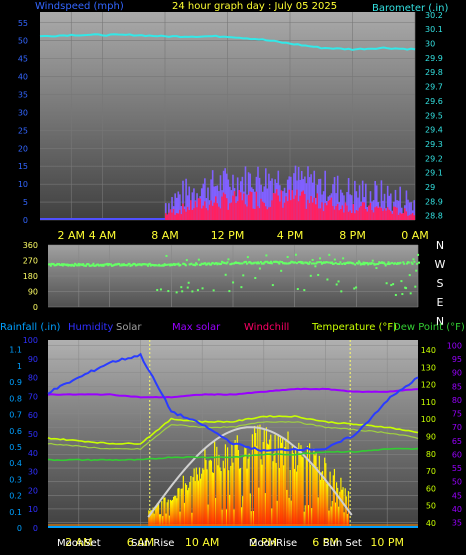  I want to click on solar-tick-label: 80, so click(431, 454).